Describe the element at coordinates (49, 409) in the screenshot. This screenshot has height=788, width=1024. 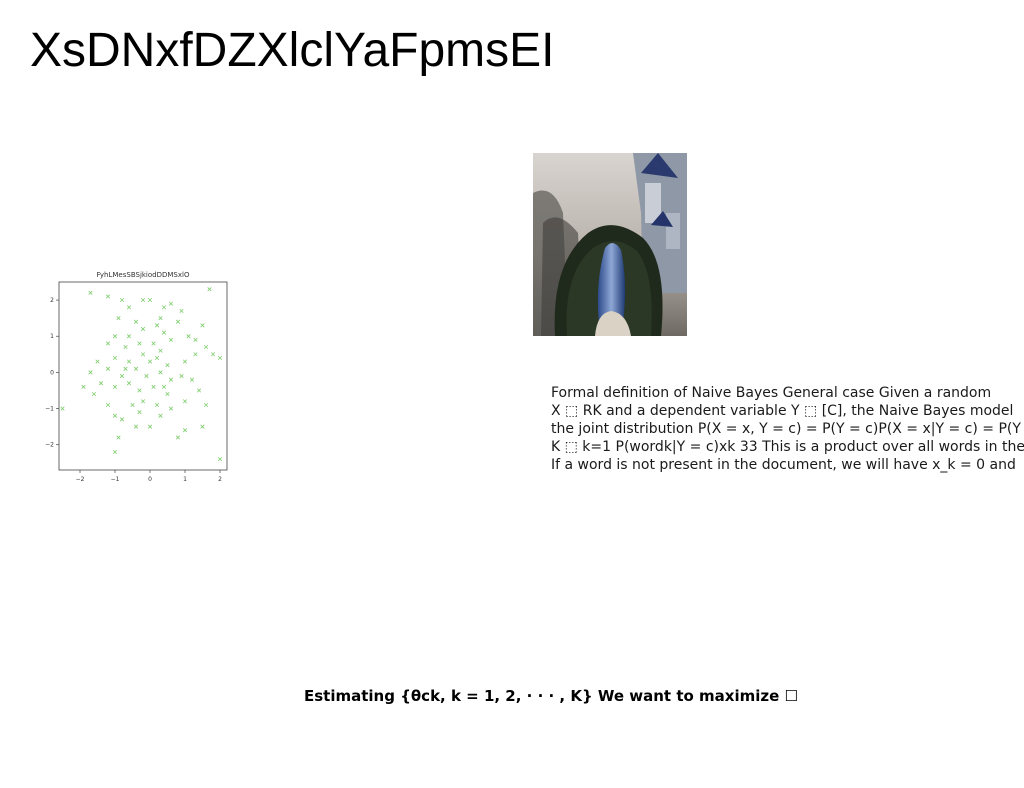
I see `y-tick-label: −1` at that location.